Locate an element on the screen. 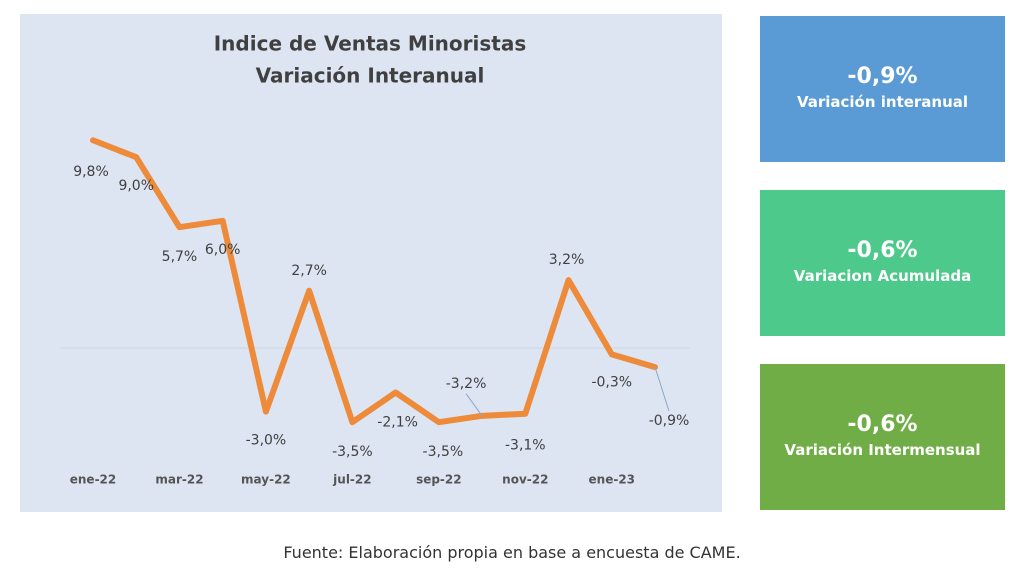 This screenshot has height=574, width=1024. x-tick-label: jul-22 is located at coordinates (351, 480).